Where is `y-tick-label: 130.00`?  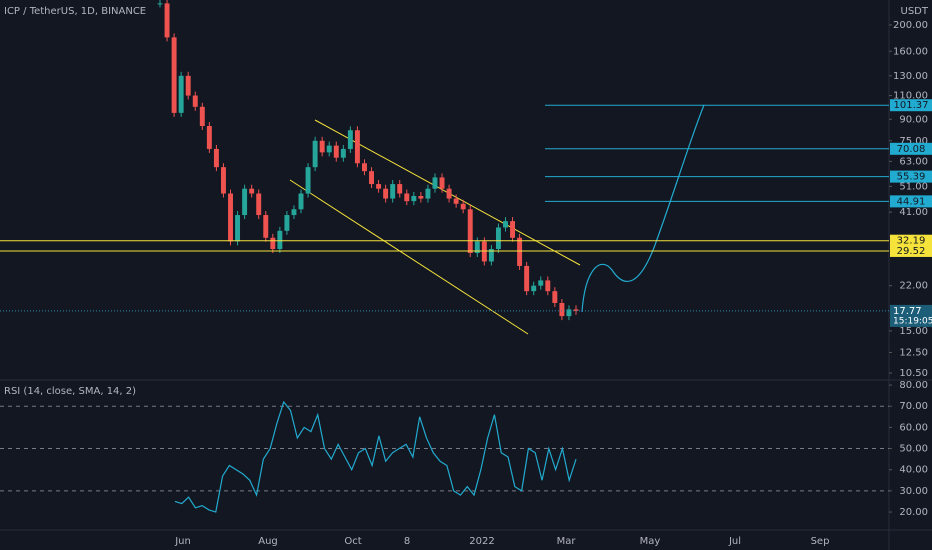
y-tick-label: 130.00 is located at coordinates (910, 76).